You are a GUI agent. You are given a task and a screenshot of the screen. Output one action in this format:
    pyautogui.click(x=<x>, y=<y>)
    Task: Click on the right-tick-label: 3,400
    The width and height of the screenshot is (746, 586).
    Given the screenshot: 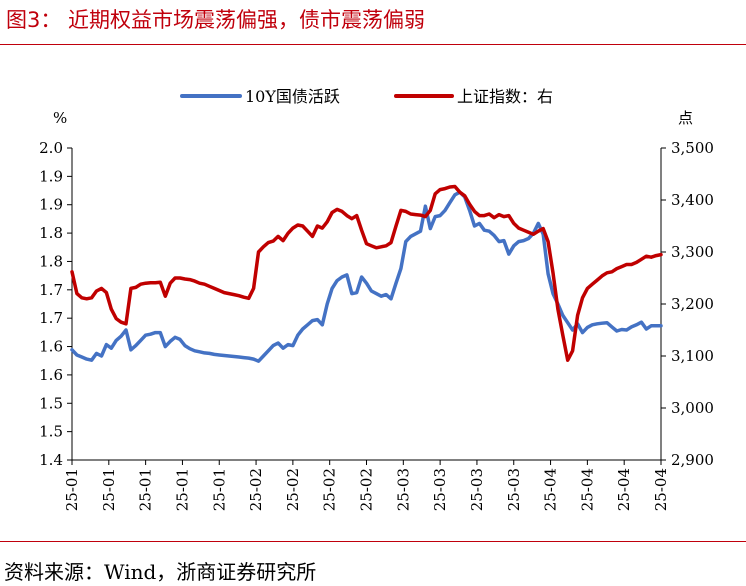 What is the action you would take?
    pyautogui.click(x=692, y=200)
    